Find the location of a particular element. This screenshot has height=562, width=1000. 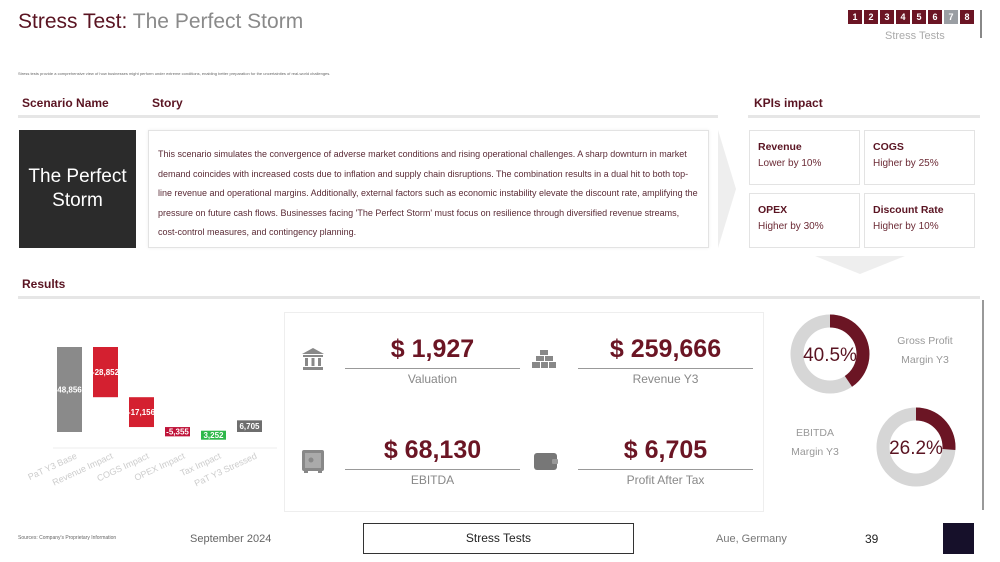

kpis-header: KPIs impact is located at coordinates (788, 103).